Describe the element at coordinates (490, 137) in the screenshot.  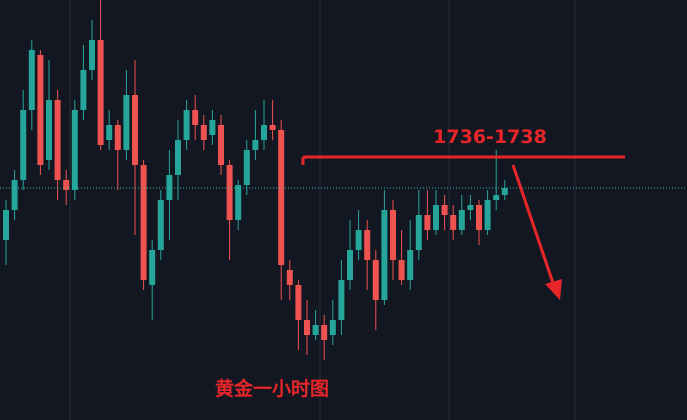
I see `level-label: 1736-1738` at that location.